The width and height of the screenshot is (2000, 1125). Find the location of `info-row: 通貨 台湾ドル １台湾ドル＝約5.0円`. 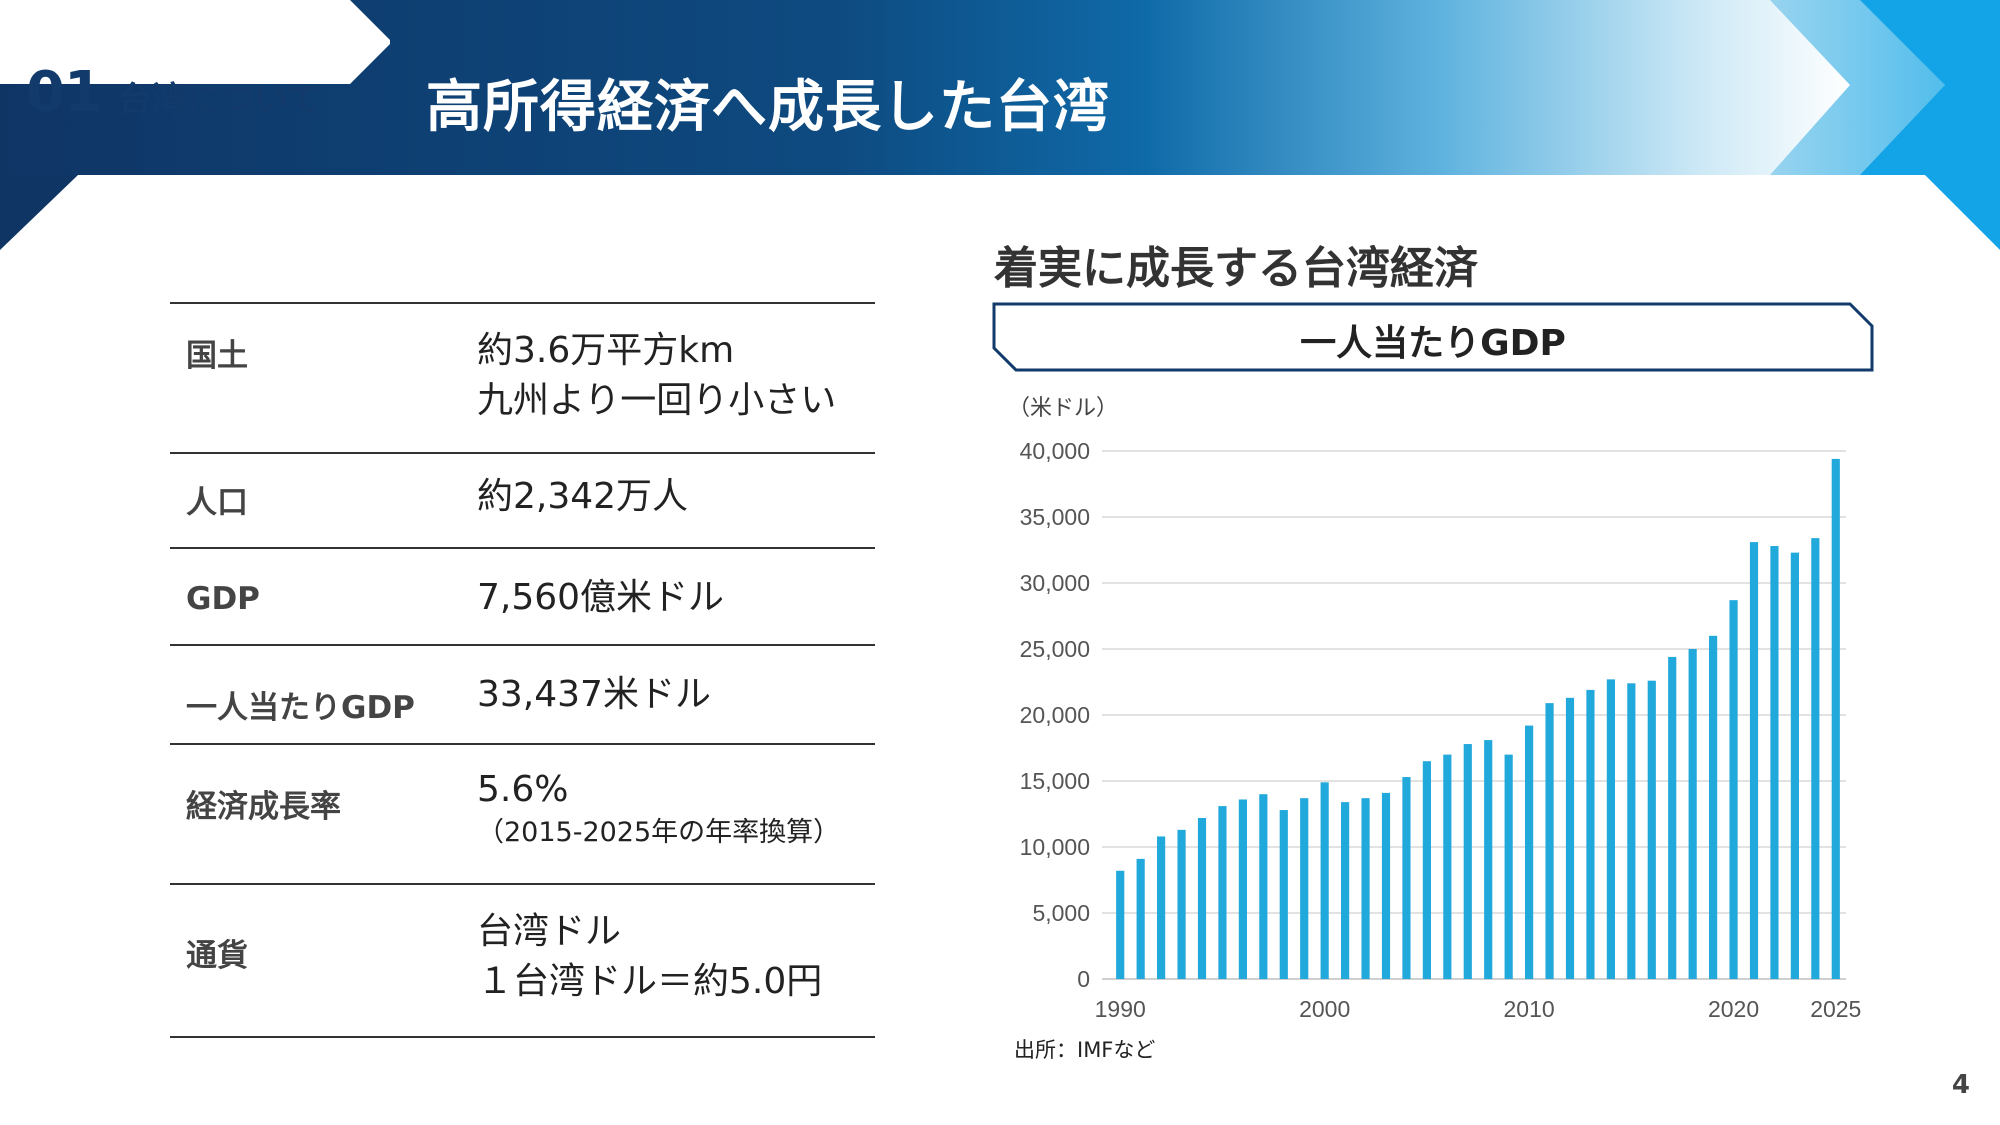

info-row: 通貨 台湾ドル １台湾ドル＝約5.0円 is located at coordinates (522, 960).